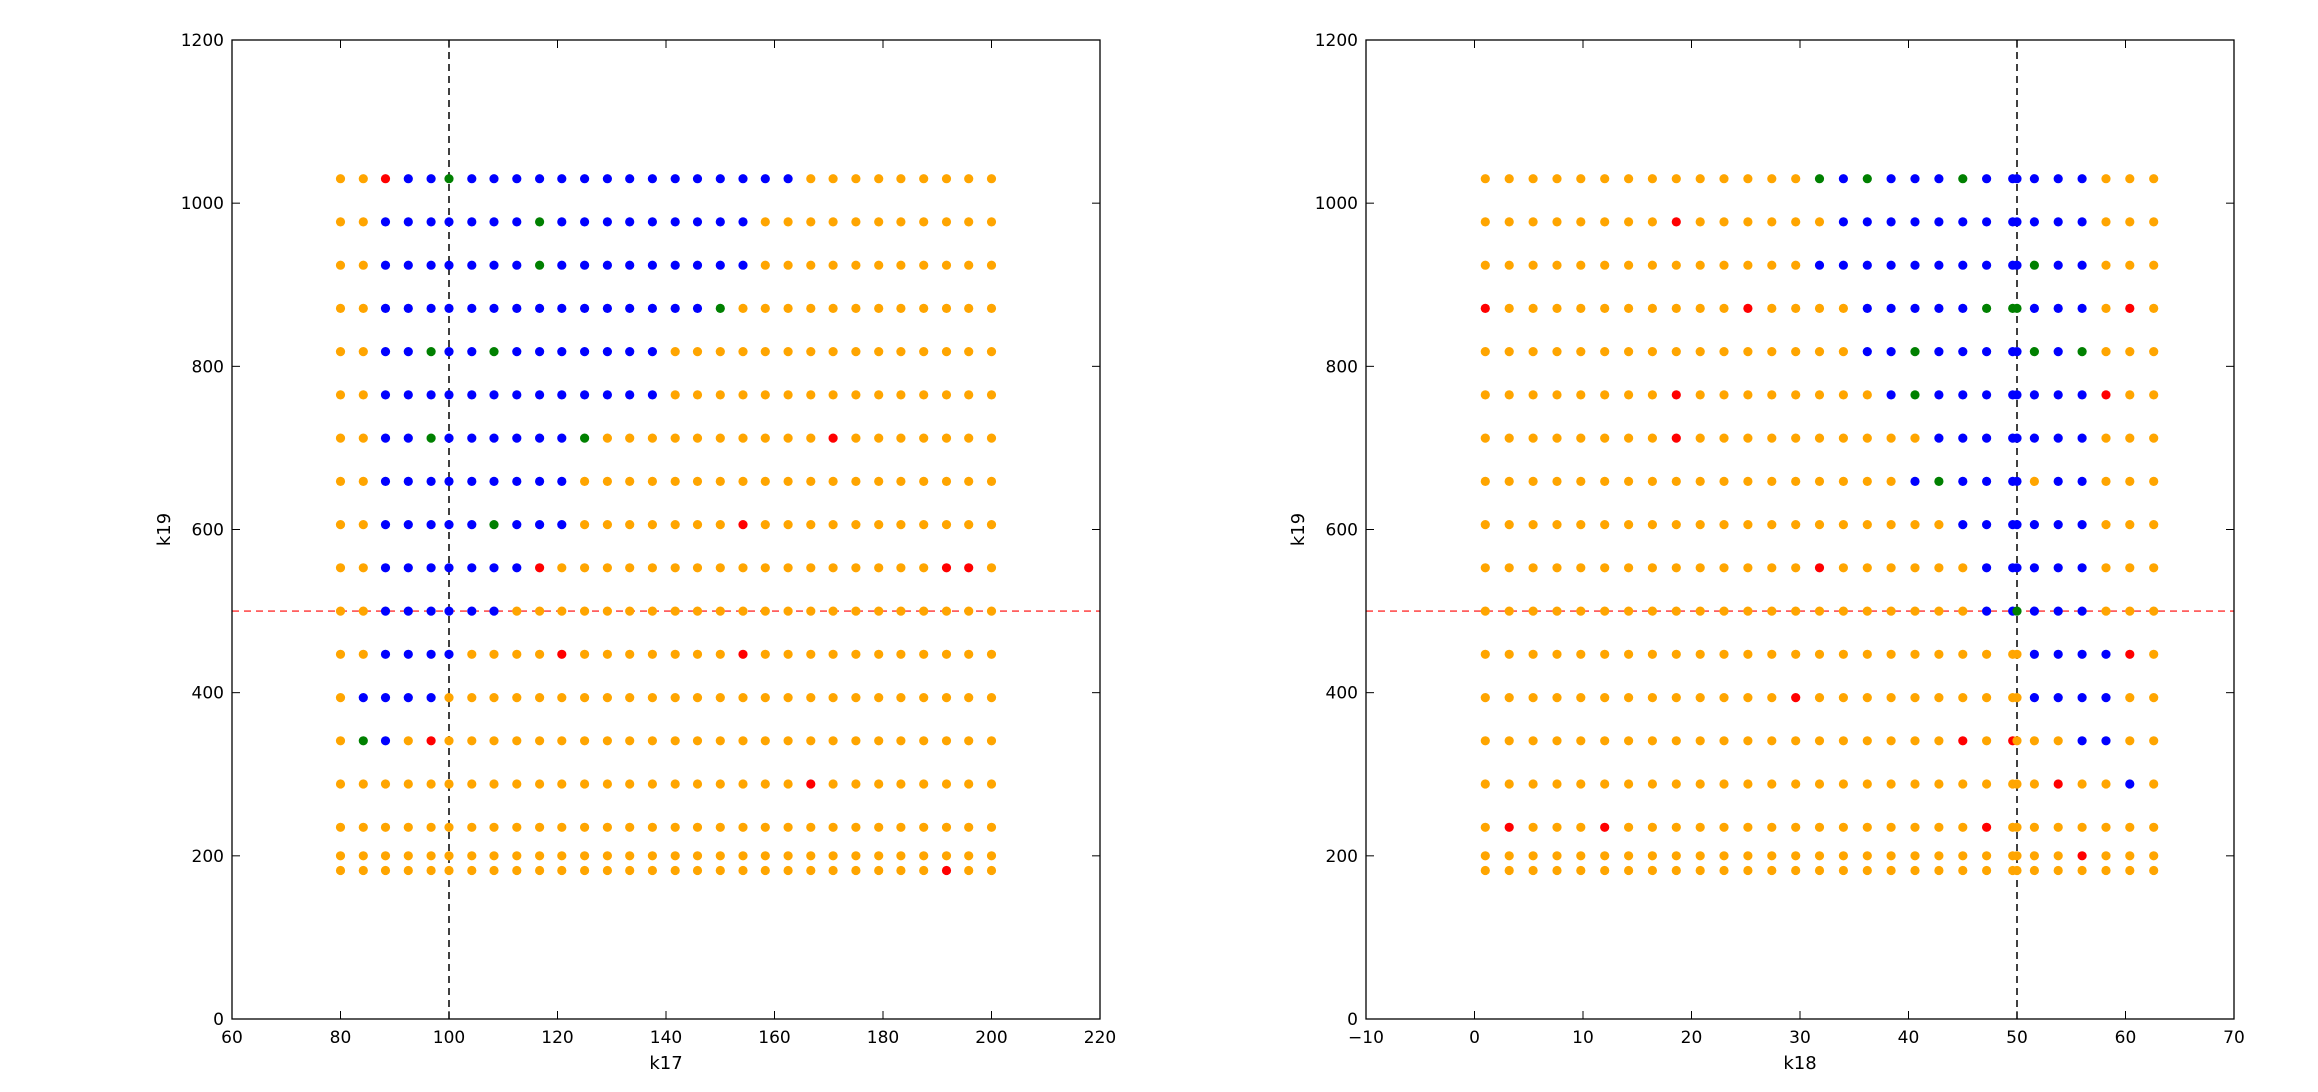 This screenshot has width=2318, height=1092. I want to click on y-tick-label: 1200, so click(1336, 41).